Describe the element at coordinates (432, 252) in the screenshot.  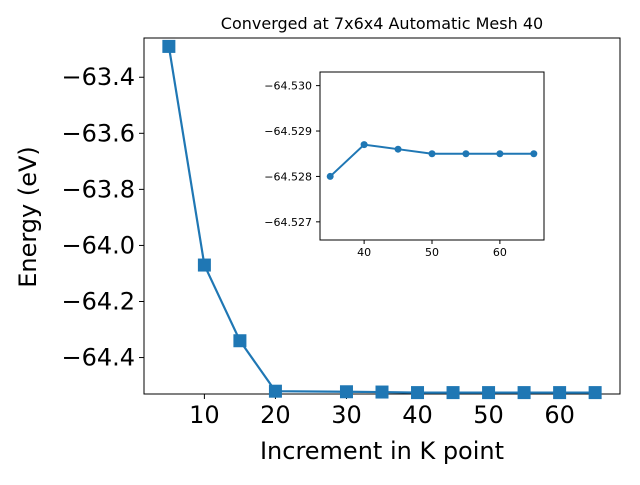
I see `inset-x-tick-label: 50` at that location.